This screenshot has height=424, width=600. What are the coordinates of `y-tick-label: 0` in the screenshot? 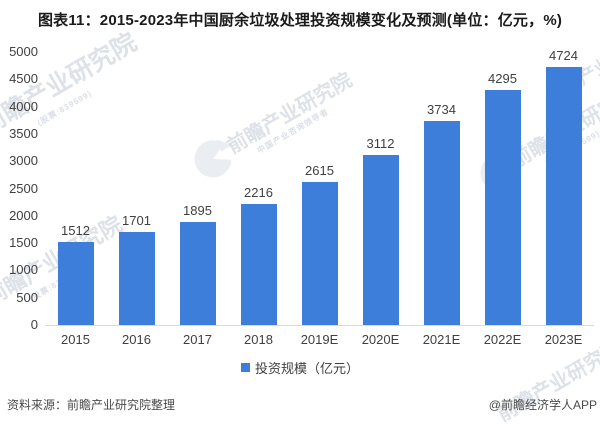 It's located at (34, 324).